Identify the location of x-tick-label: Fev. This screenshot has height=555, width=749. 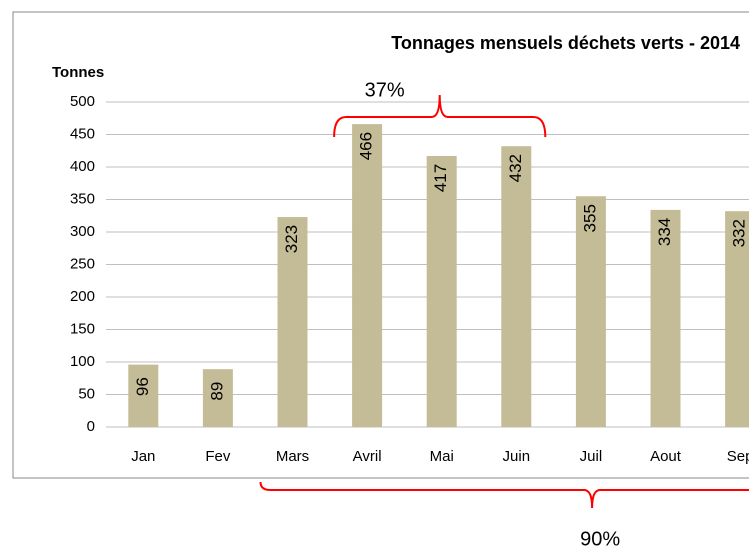
(218, 456).